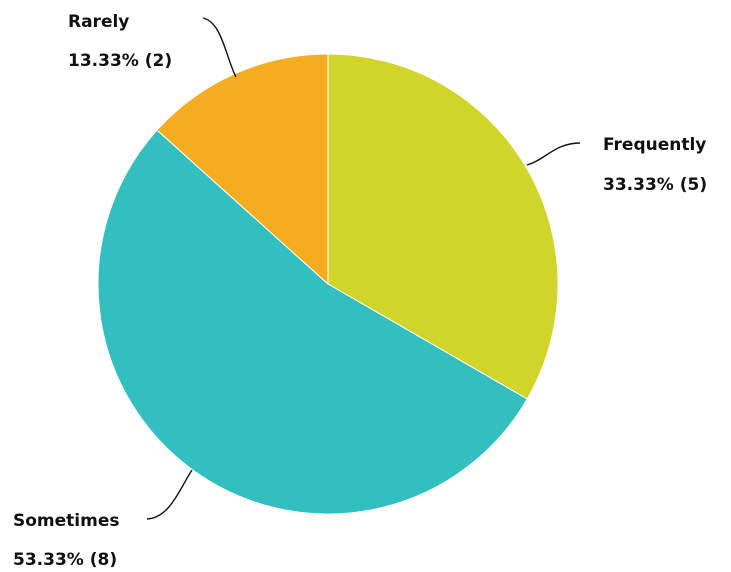  I want to click on leader-line-rarely, so click(219, 47).